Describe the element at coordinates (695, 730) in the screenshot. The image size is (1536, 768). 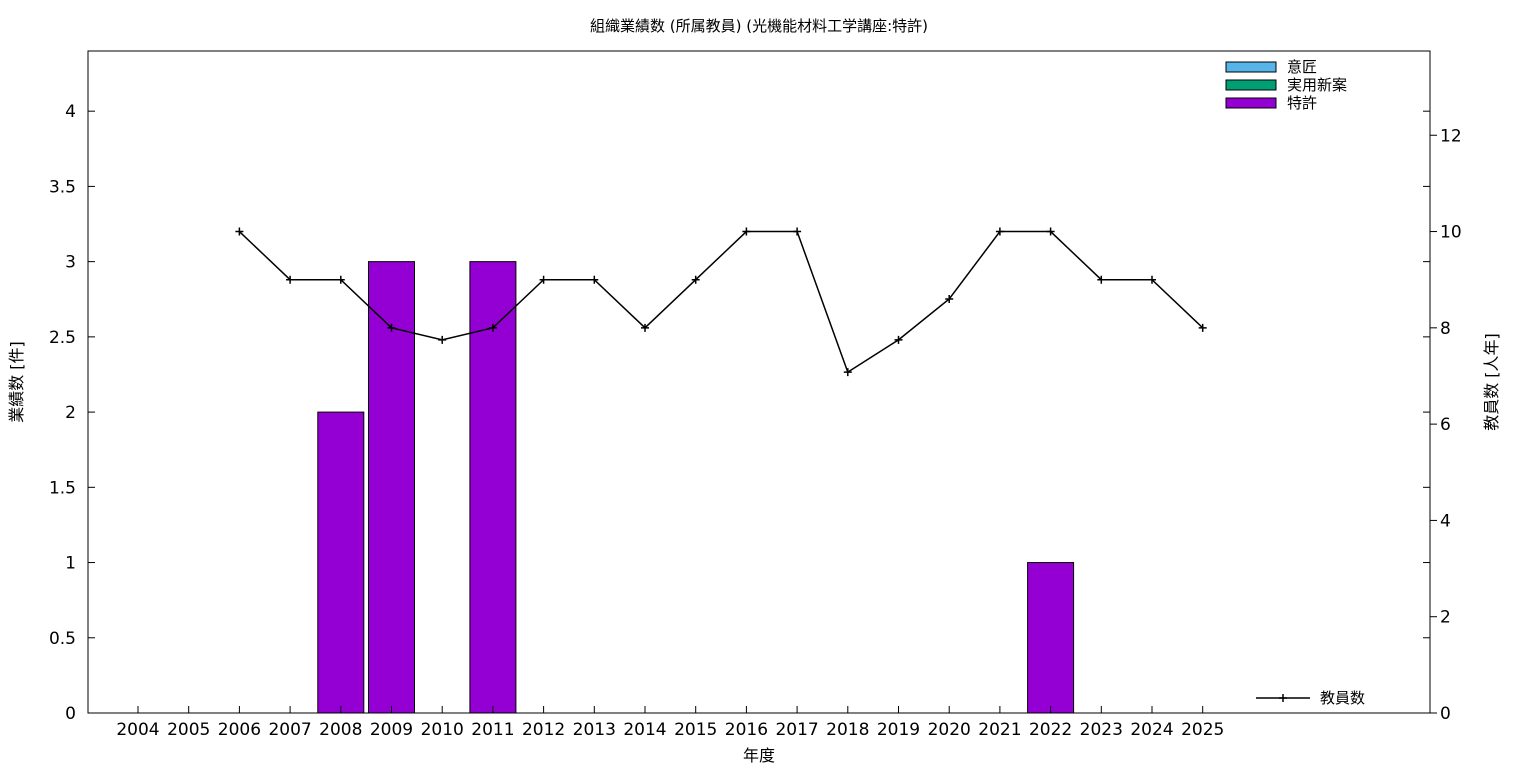
I see `x-tick-label: 2015` at that location.